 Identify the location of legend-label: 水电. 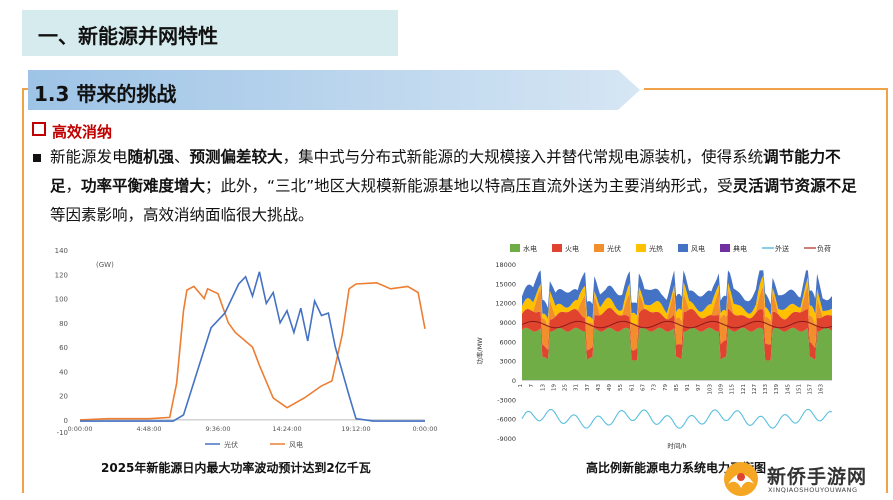
(530, 248).